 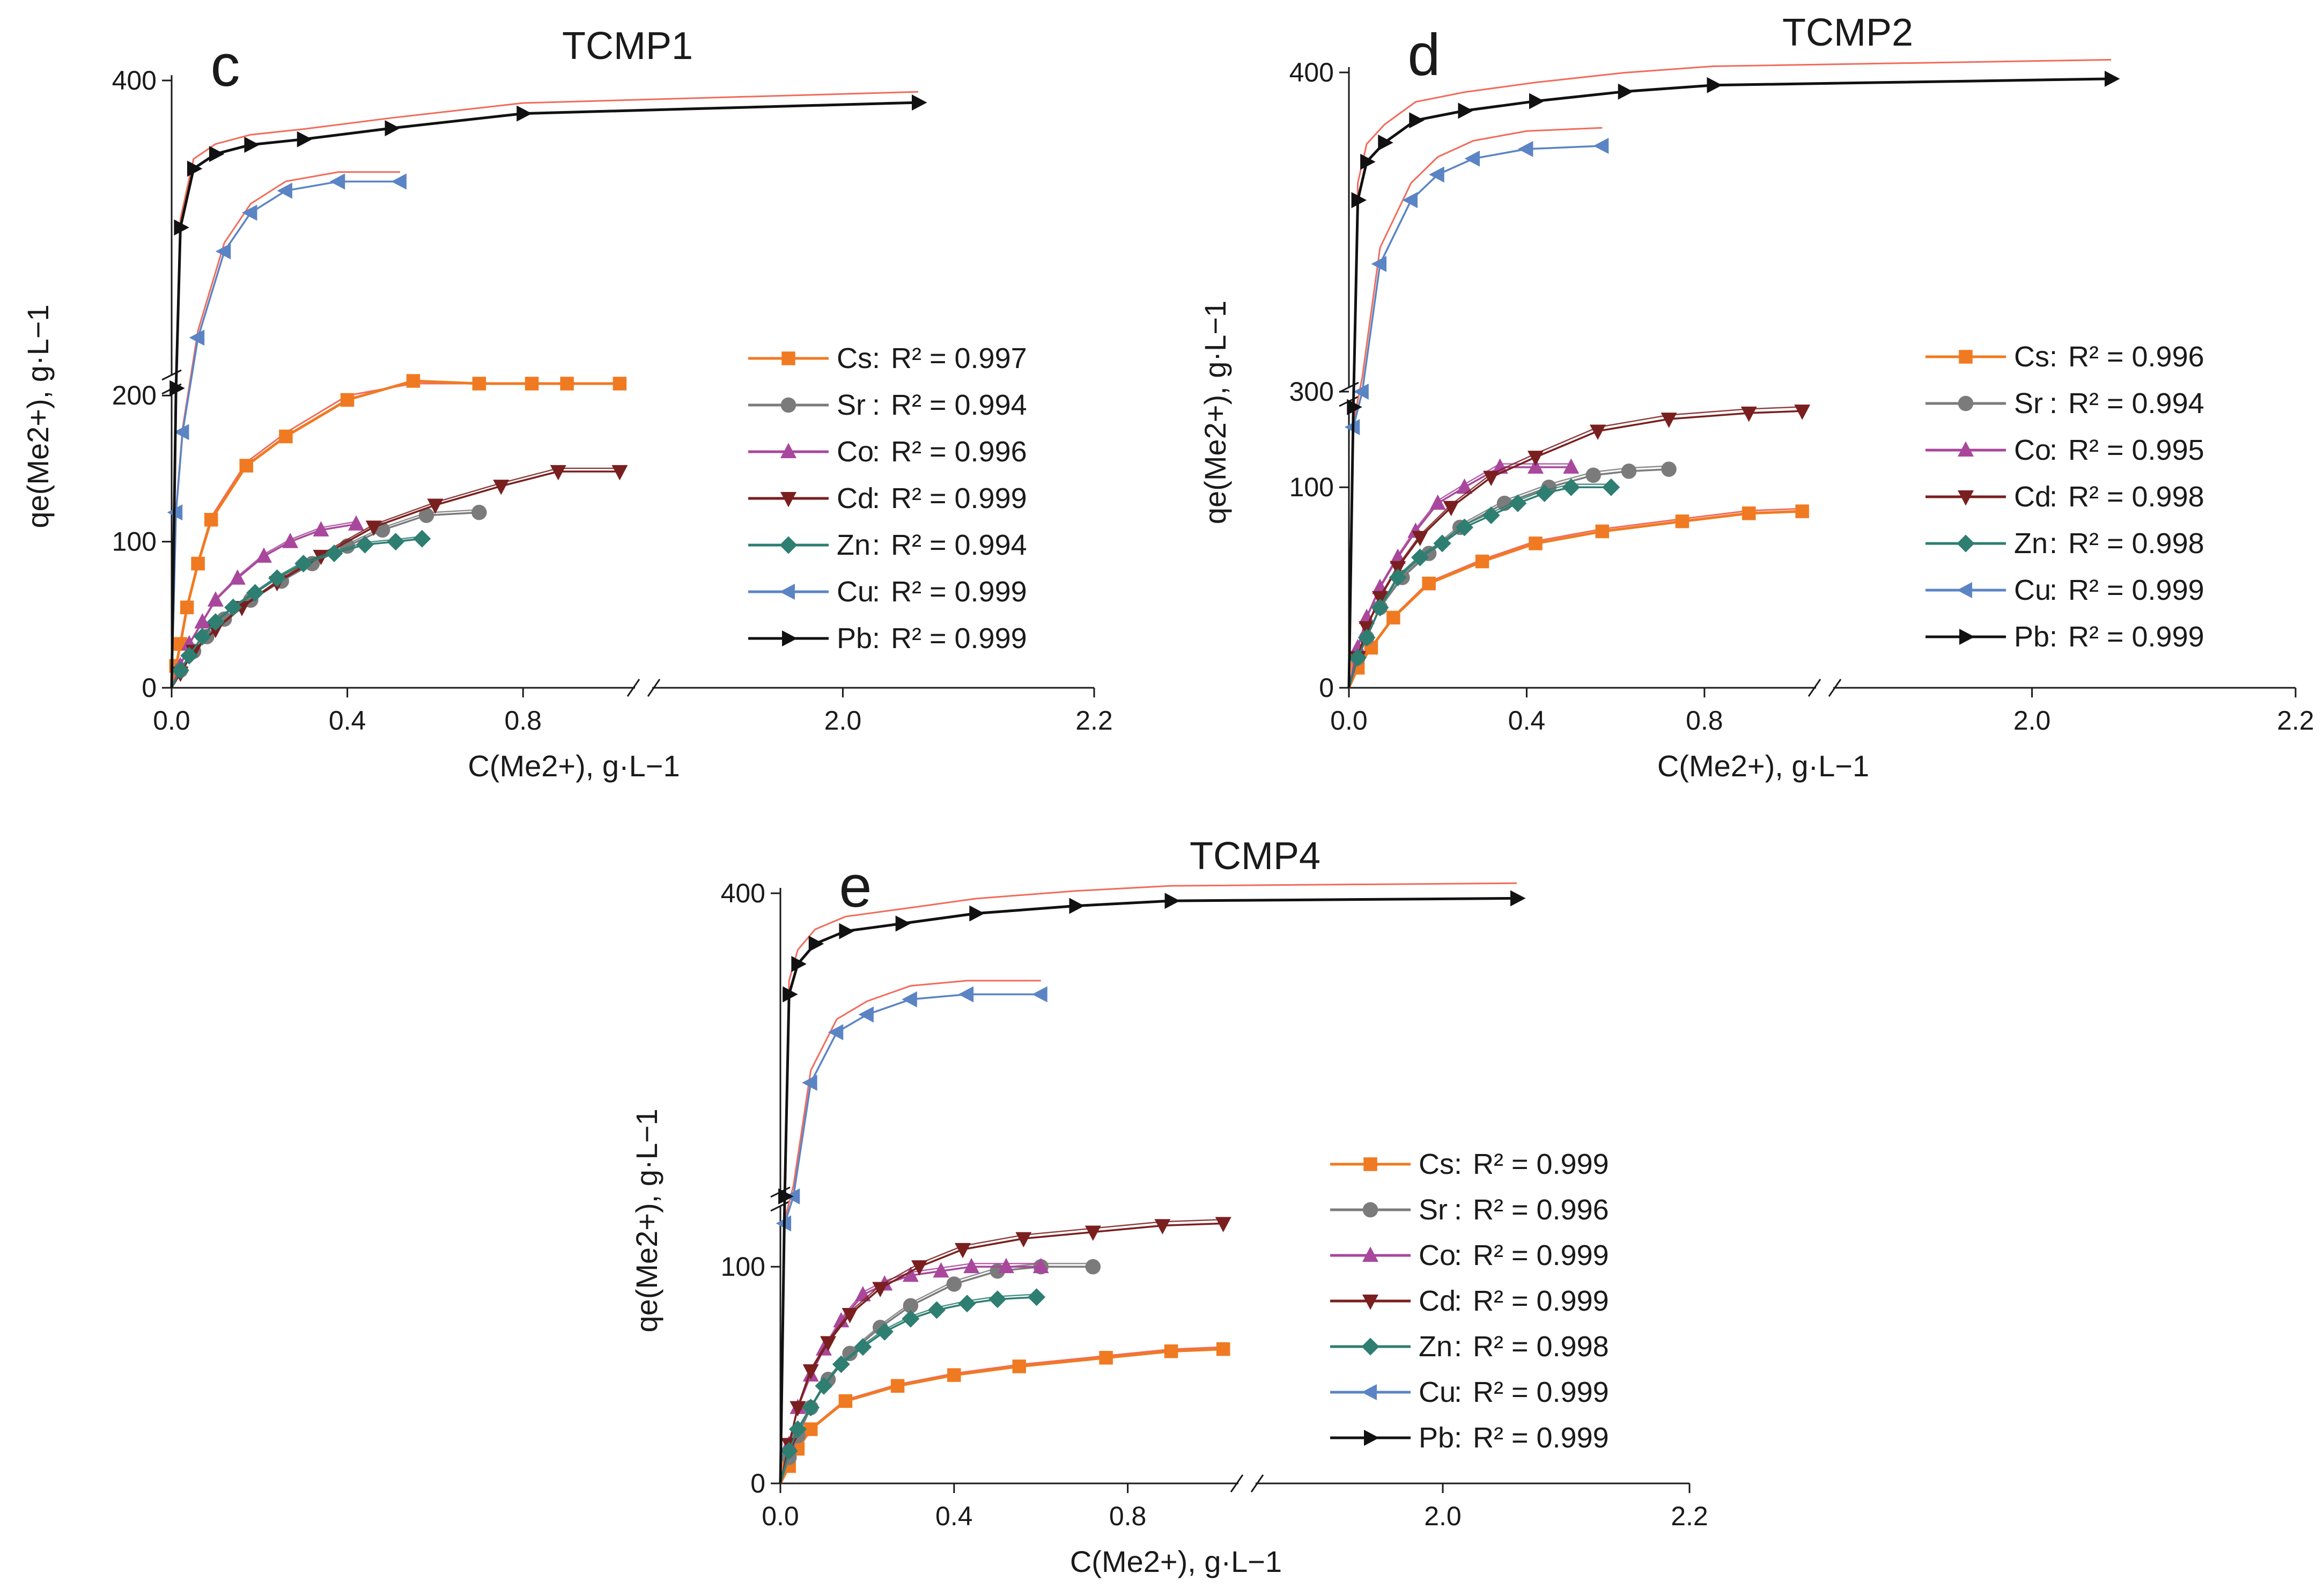 What do you see at coordinates (1469, 1255) in the screenshot?
I see `legend-item-co: Co: R² = 0.999` at bounding box center [1469, 1255].